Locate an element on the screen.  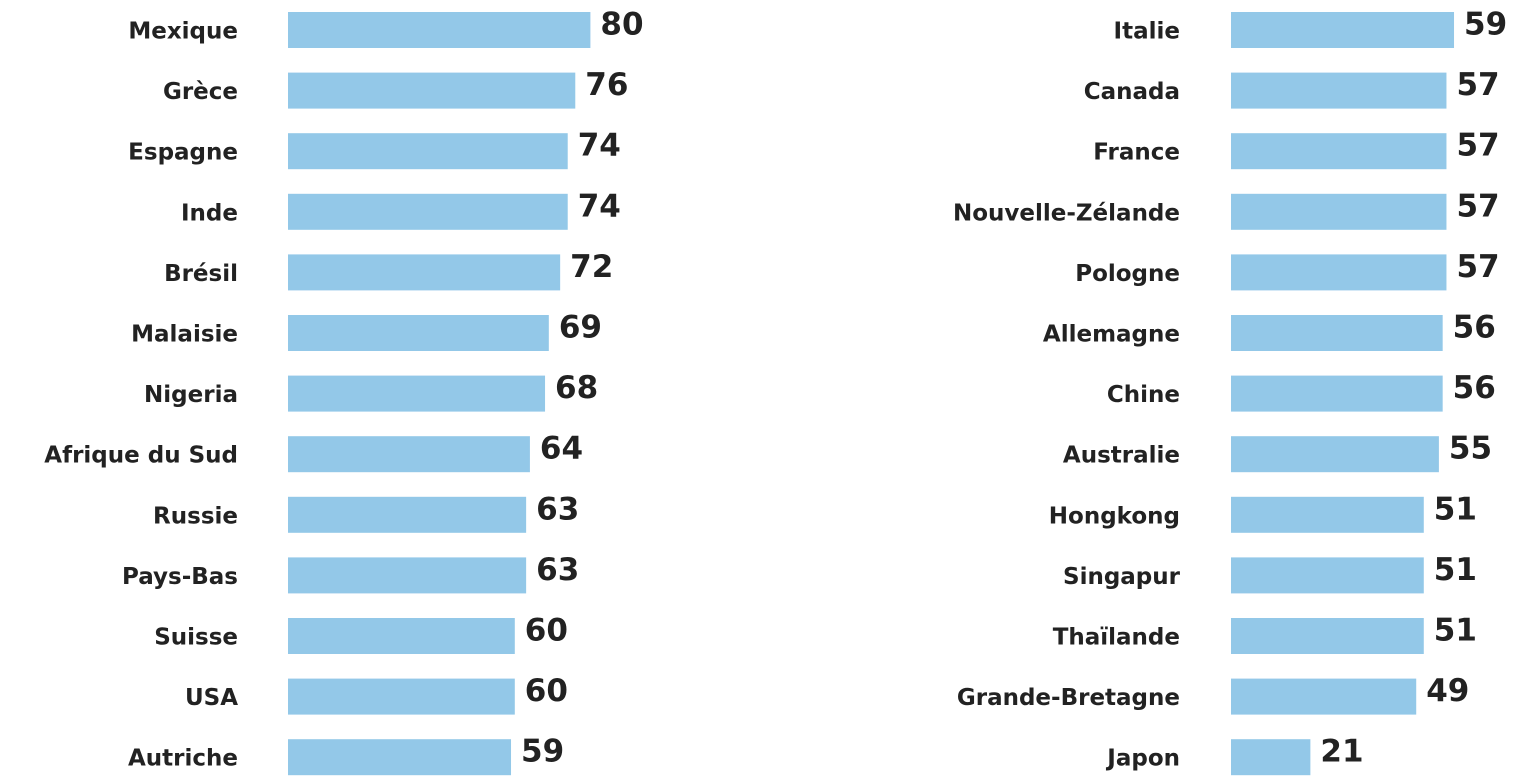
category-label: Nouvelle-Zélande is located at coordinates (1066, 213).